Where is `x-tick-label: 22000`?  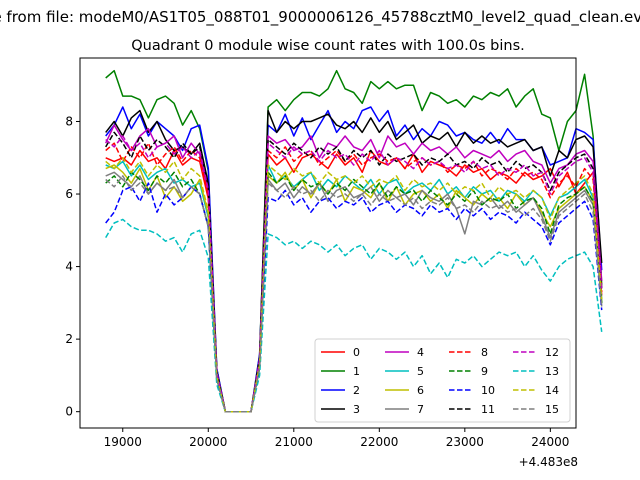
x-tick-label: 22000 is located at coordinates (379, 442).